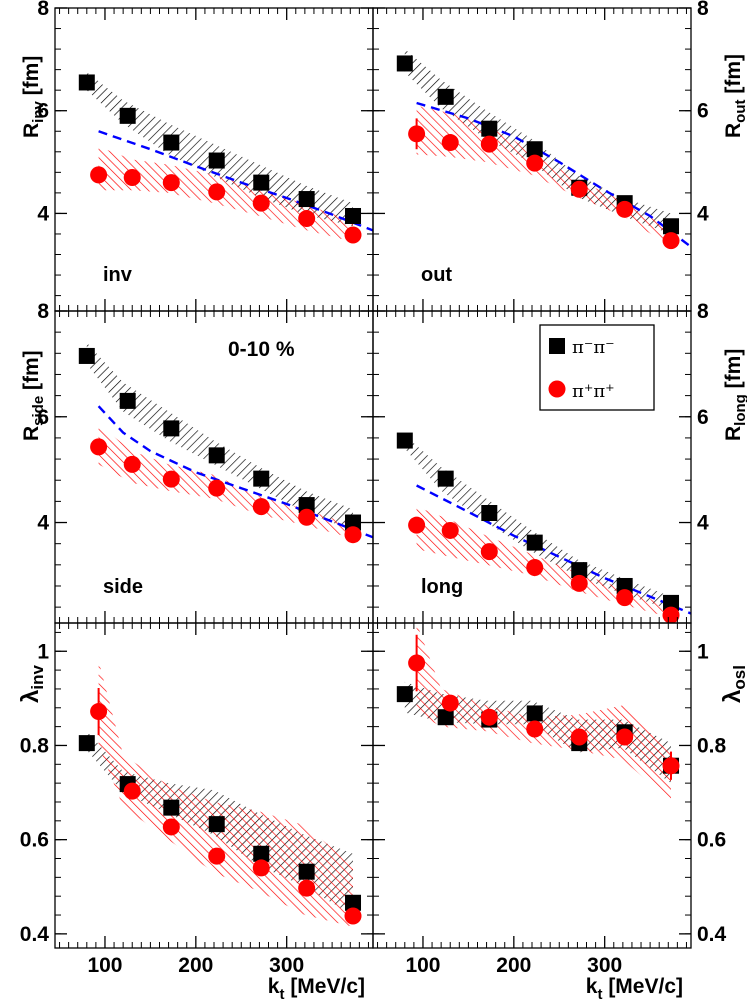  Describe the element at coordinates (32, 684) in the screenshot. I see `y-axis-title-lambda_inv: λinv` at that location.